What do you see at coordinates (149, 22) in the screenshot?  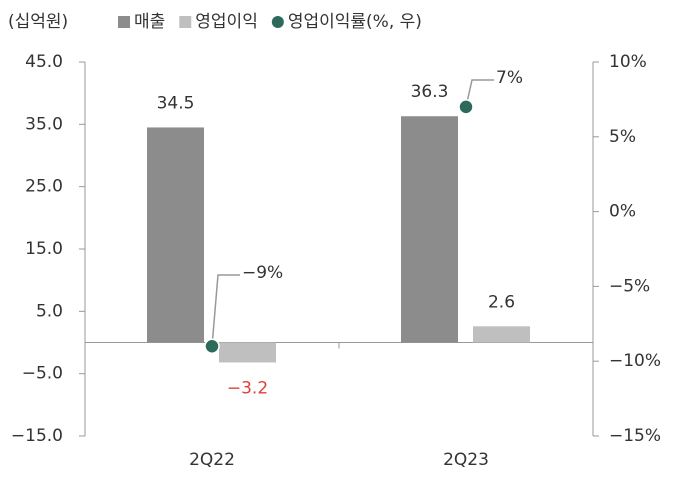 I see `legend-label: 매출` at bounding box center [149, 22].